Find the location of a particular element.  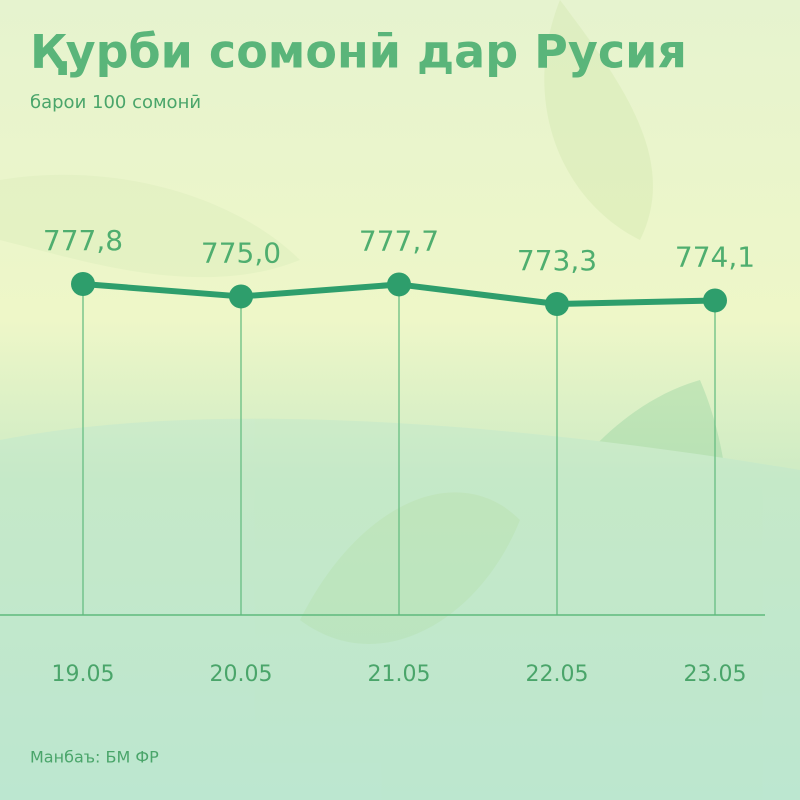

value-label: 777,8 is located at coordinates (83, 240).